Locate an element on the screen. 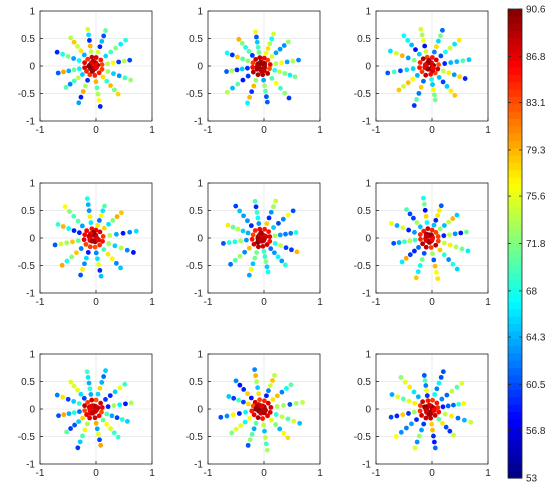 The height and width of the screenshot is (496, 550). colorbar-tick-label: 83.1 is located at coordinates (536, 103).